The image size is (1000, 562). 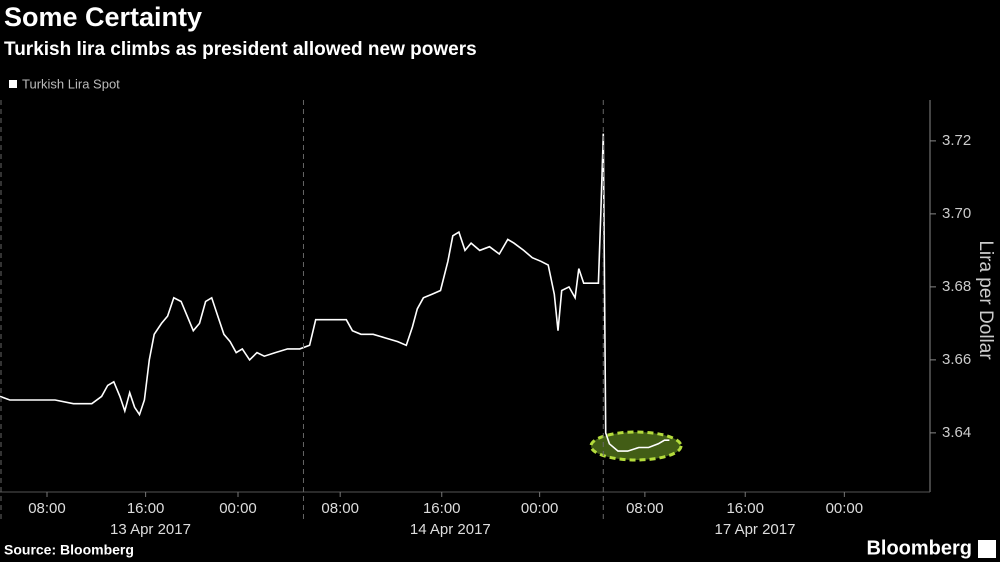 I want to click on date-label: 13 Apr 2017, so click(x=150, y=529).